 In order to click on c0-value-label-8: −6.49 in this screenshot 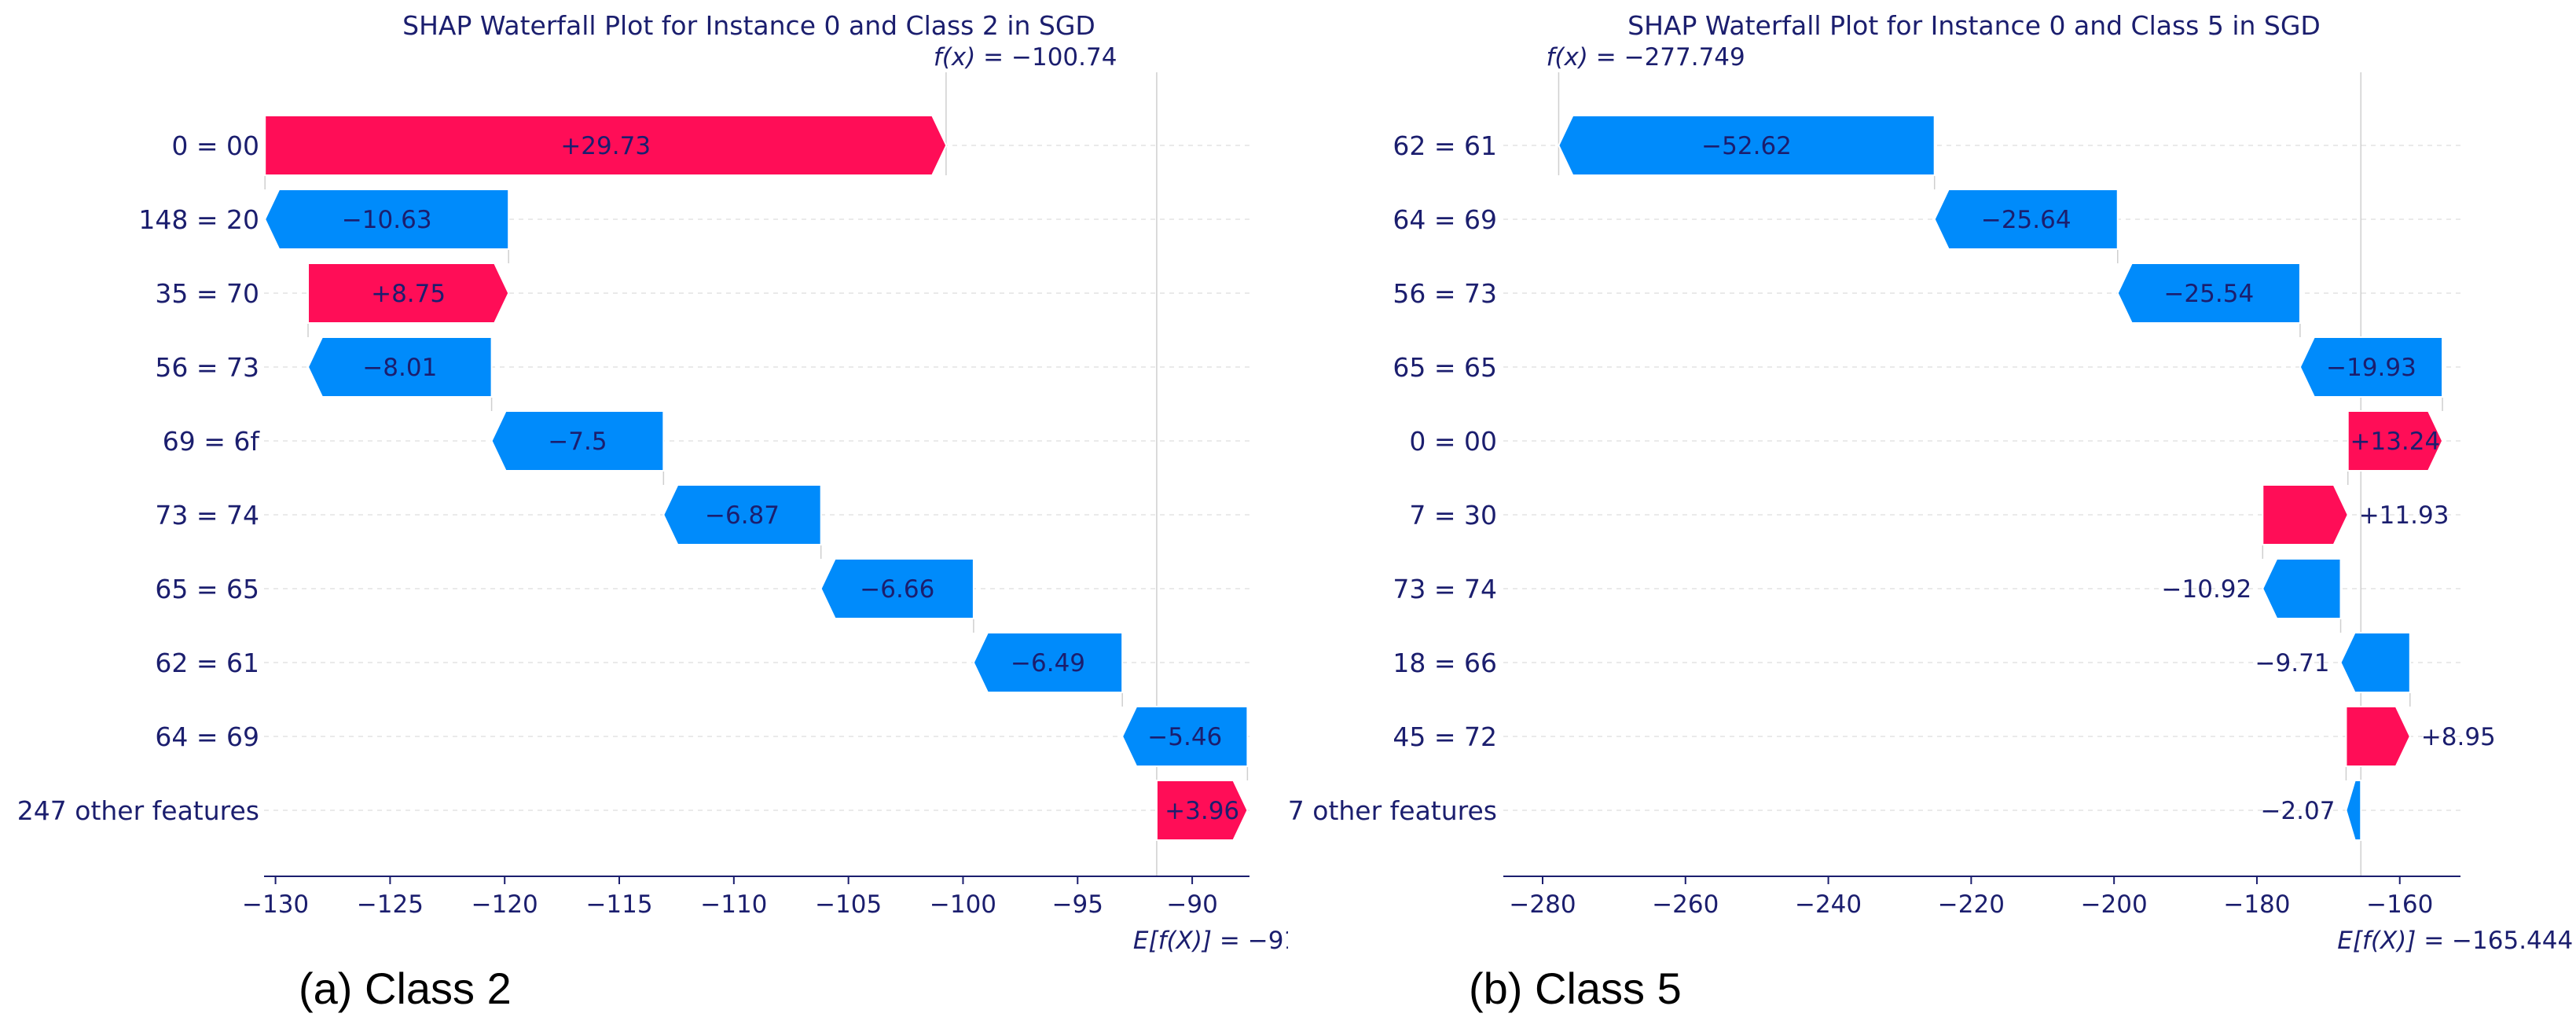, I will do `click(1048, 663)`.